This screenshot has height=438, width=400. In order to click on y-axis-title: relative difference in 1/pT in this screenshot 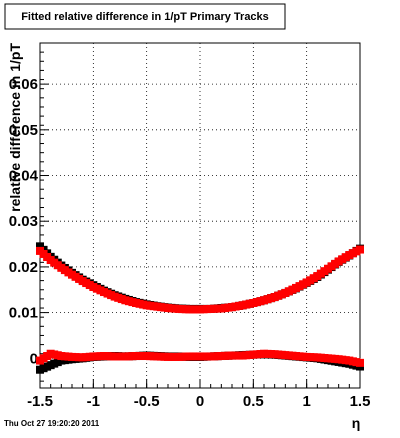, I will do `click(15, 127)`.